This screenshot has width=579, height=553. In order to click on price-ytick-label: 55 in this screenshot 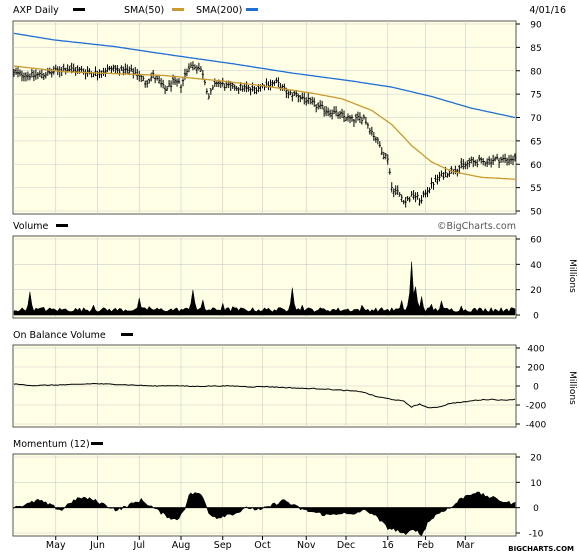, I will do `click(535, 189)`.